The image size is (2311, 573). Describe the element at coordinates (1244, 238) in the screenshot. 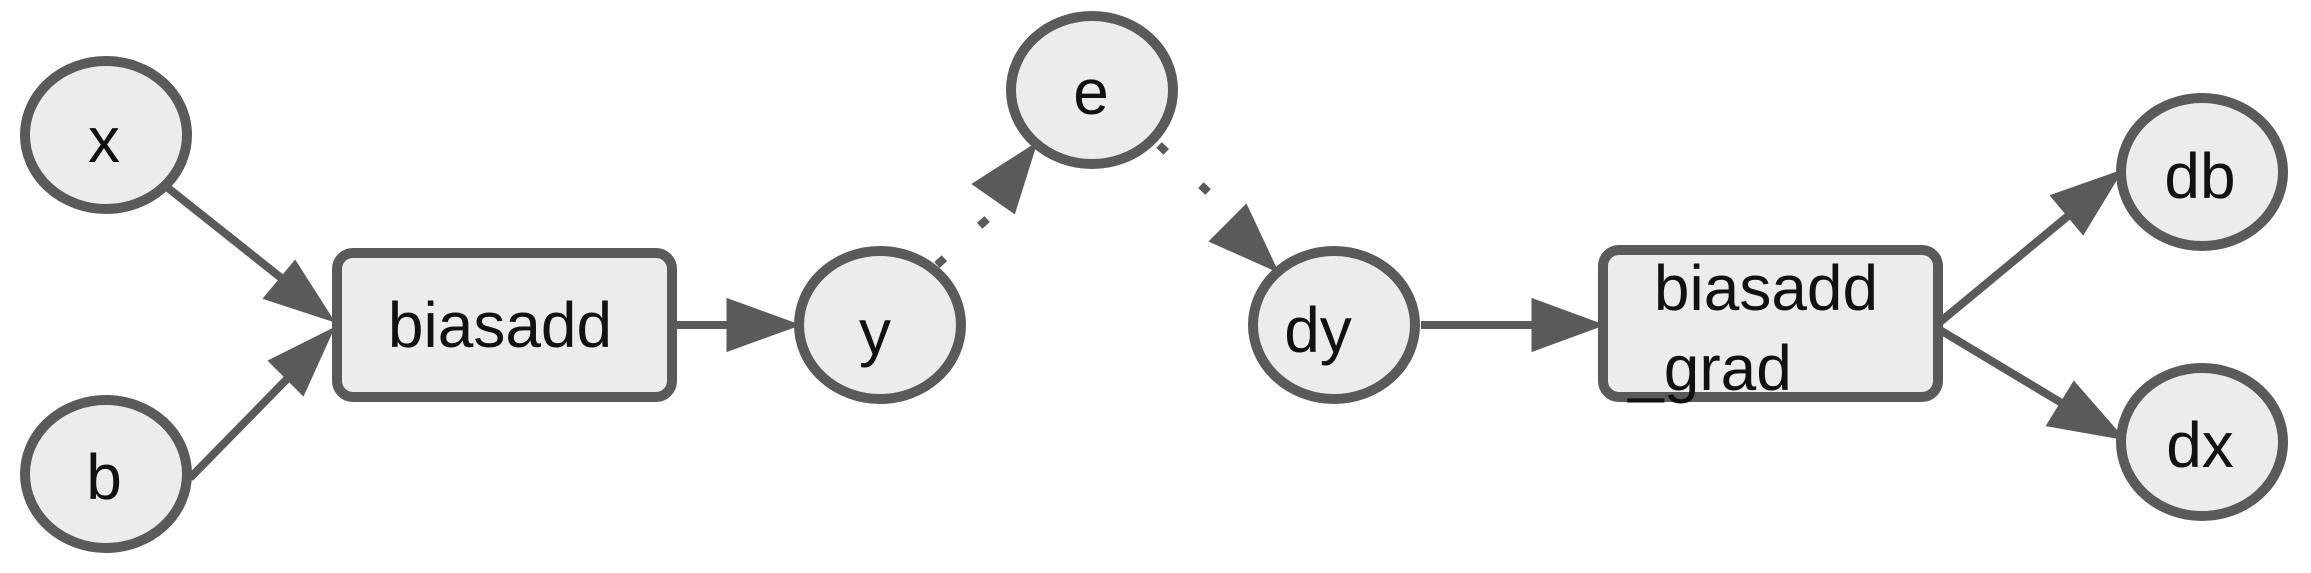

I see `arrowhead-e-to-dy` at that location.